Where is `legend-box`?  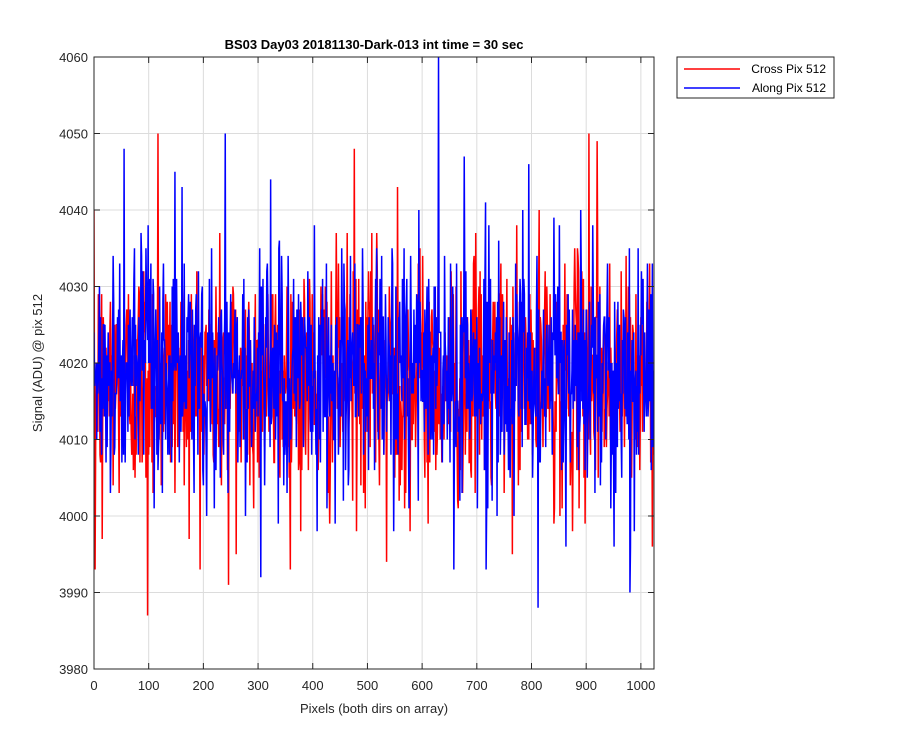 legend-box is located at coordinates (755, 77).